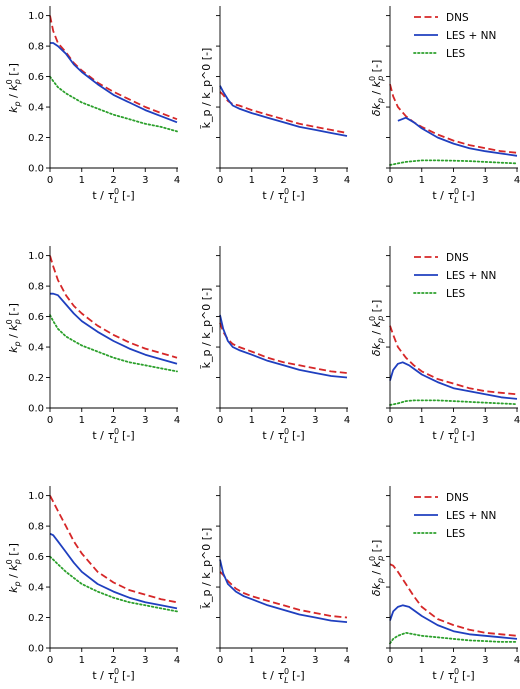  Describe the element at coordinates (36, 496) in the screenshot. I see `y-tick-label: 1.0` at that location.